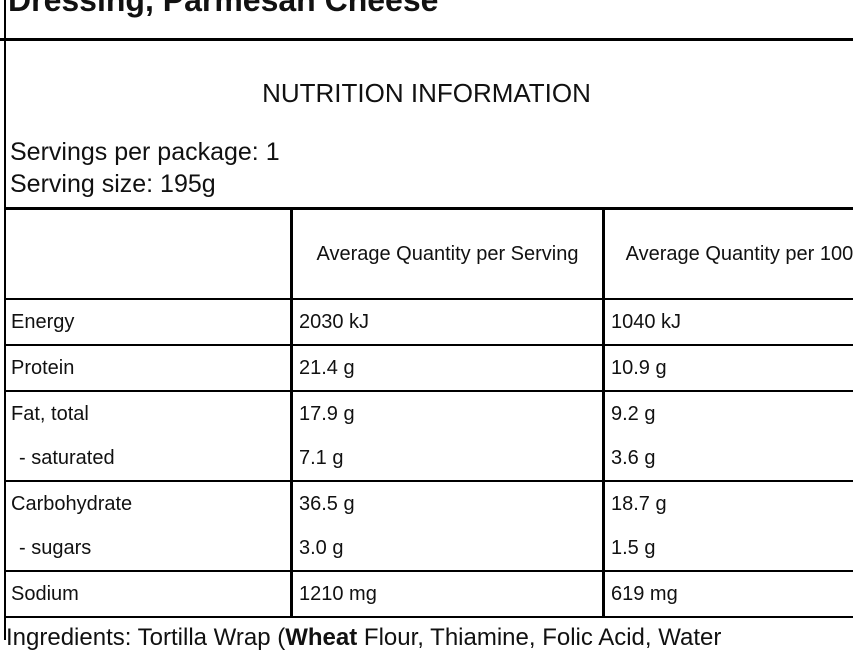  I want to click on ingredients-text: Flour, Thiamine, Folic Acid, Water, so click(539, 637).